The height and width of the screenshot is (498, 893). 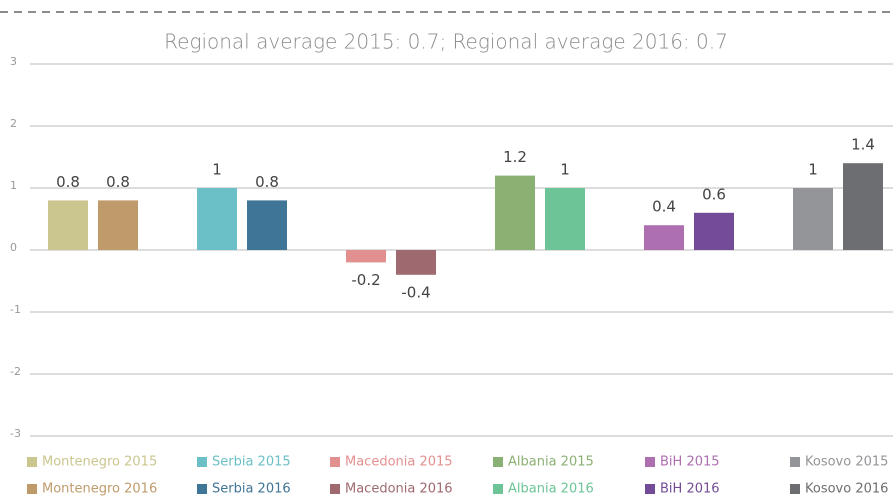 I want to click on y-tick-label: -3, so click(x=15, y=433).